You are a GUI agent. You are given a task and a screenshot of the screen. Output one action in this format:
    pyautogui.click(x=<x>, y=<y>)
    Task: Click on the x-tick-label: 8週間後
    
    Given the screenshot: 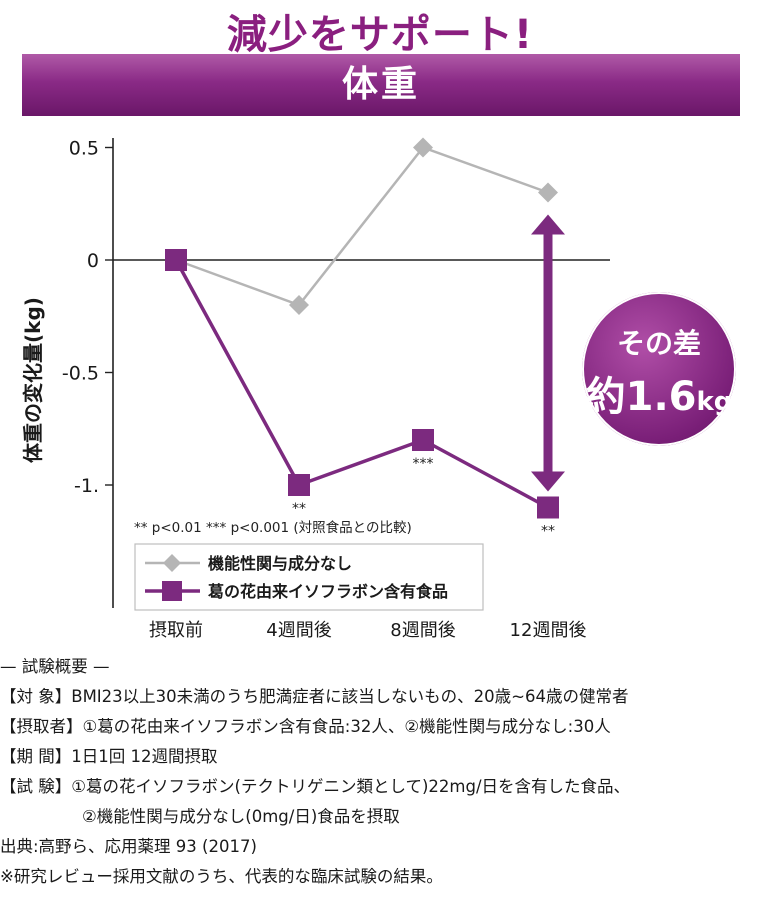 What is the action you would take?
    pyautogui.click(x=422, y=630)
    